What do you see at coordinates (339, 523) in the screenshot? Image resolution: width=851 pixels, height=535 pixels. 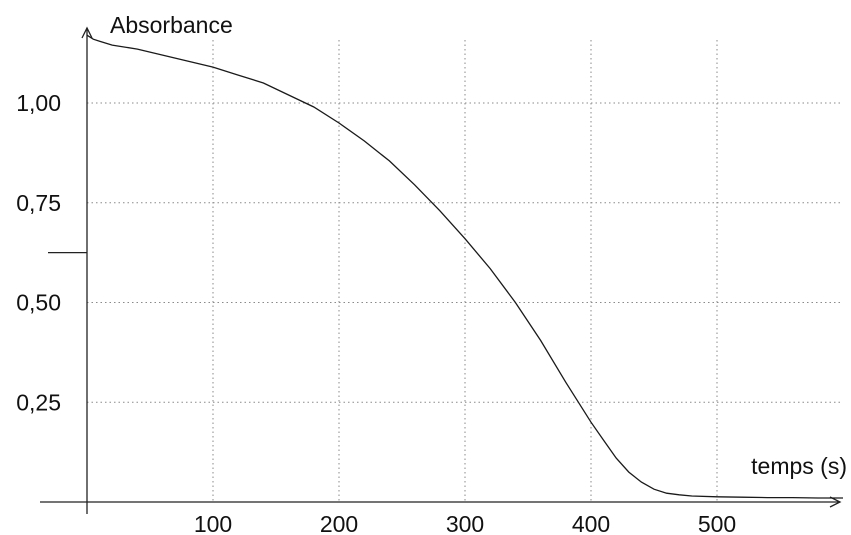 I see `x-tick-label: 200` at bounding box center [339, 523].